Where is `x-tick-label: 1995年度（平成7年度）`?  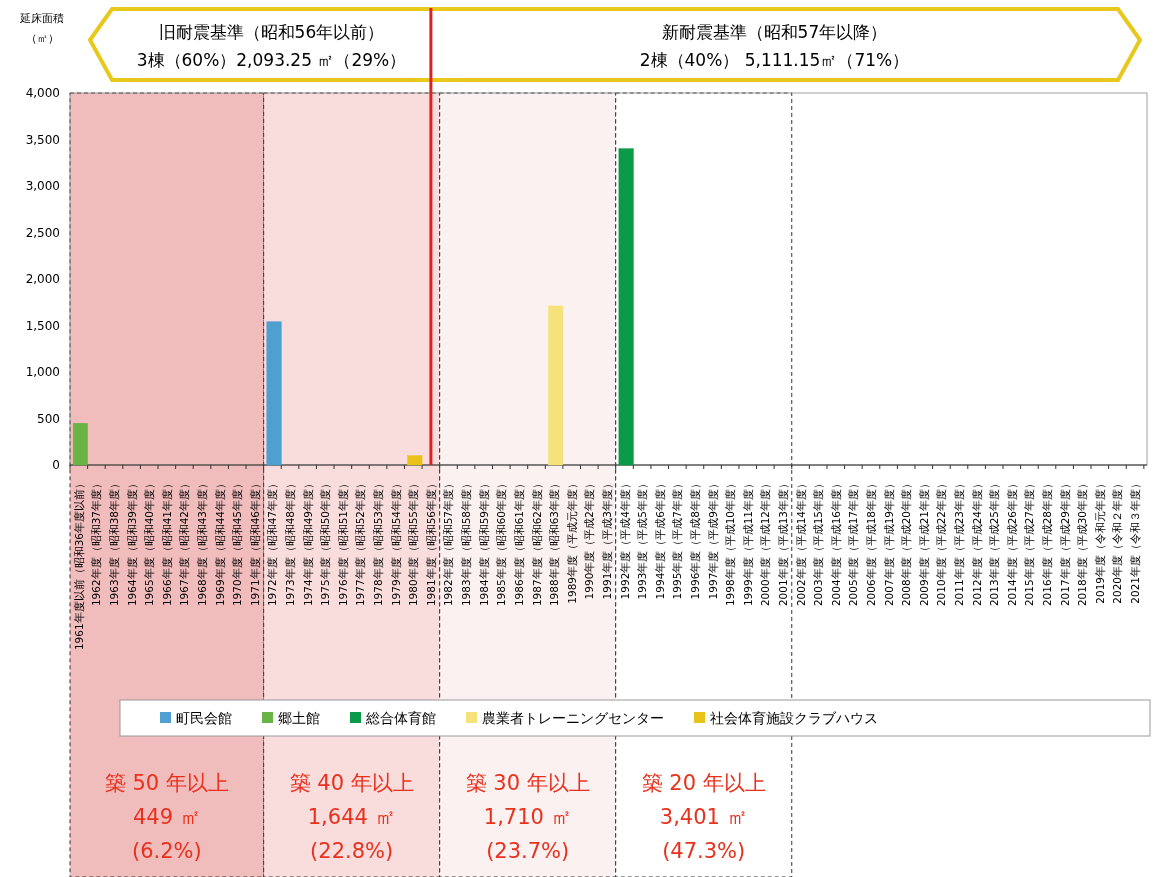 x-tick-label: 1995年度（平成7年度） is located at coordinates (677, 539).